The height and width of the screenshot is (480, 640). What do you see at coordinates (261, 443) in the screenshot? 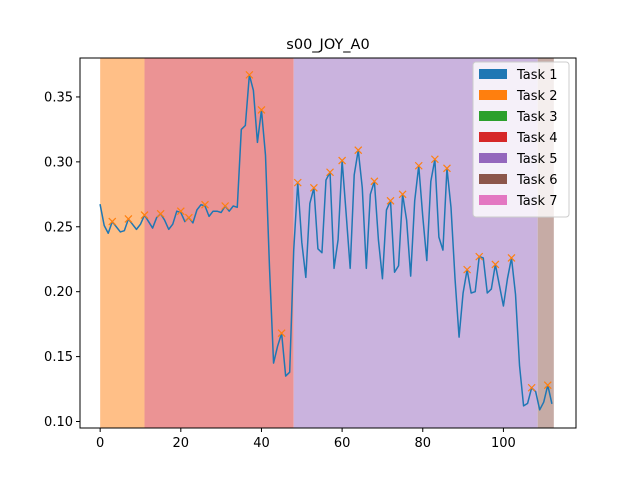
I see `x-tick-label: 40` at bounding box center [261, 443].